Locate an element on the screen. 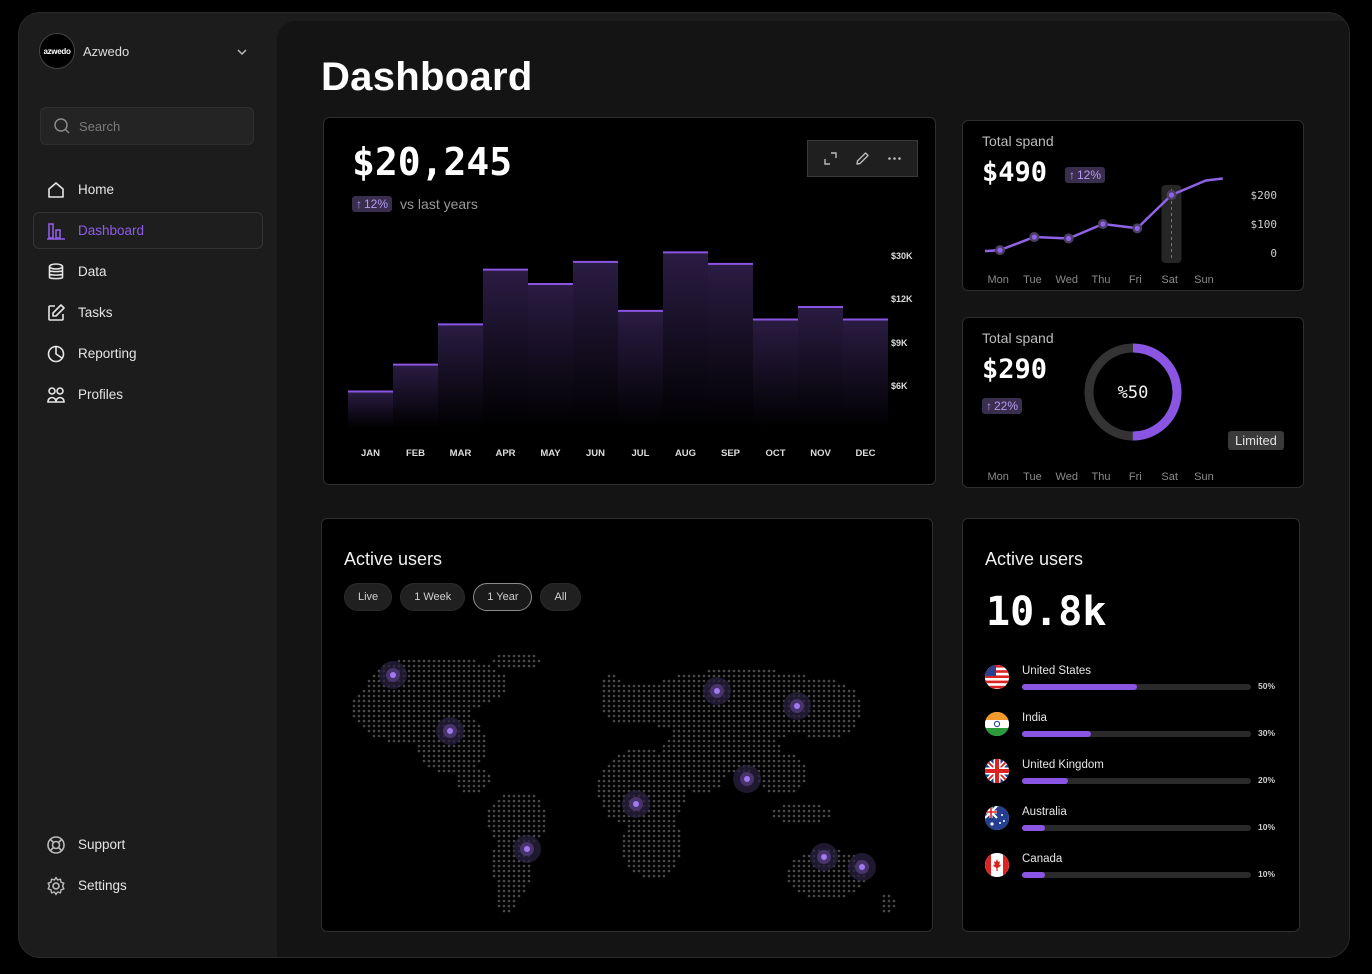 This screenshot has height=974, width=1372. nav-label: Dashboard is located at coordinates (111, 230).